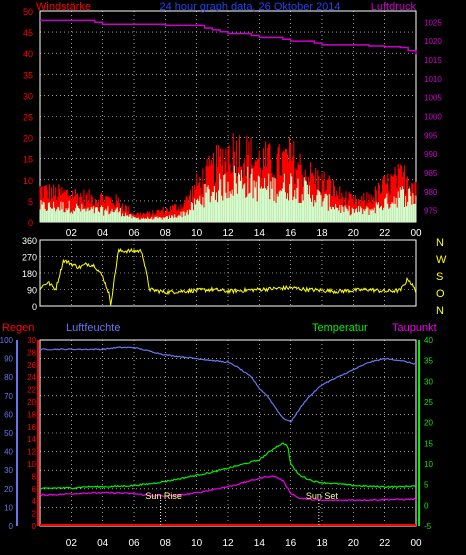 The image size is (466, 555). Describe the element at coordinates (11, 526) in the screenshot. I see `humidity-tick-label: 0` at that location.